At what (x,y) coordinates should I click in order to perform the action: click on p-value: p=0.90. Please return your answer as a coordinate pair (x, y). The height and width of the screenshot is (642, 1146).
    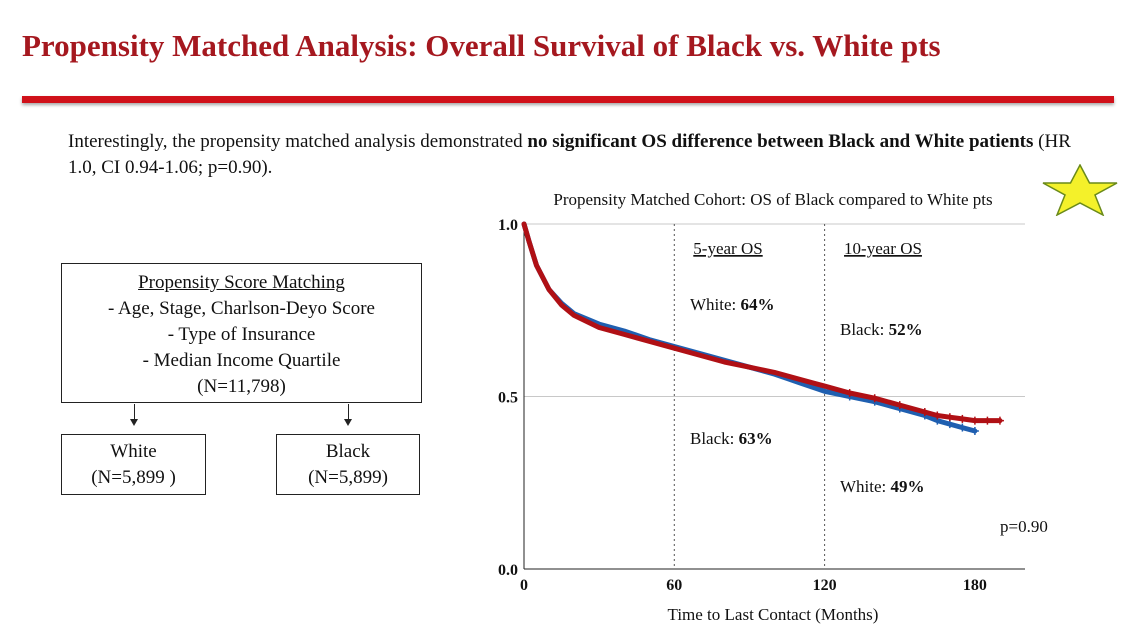
    Looking at the image, I should click on (1024, 526).